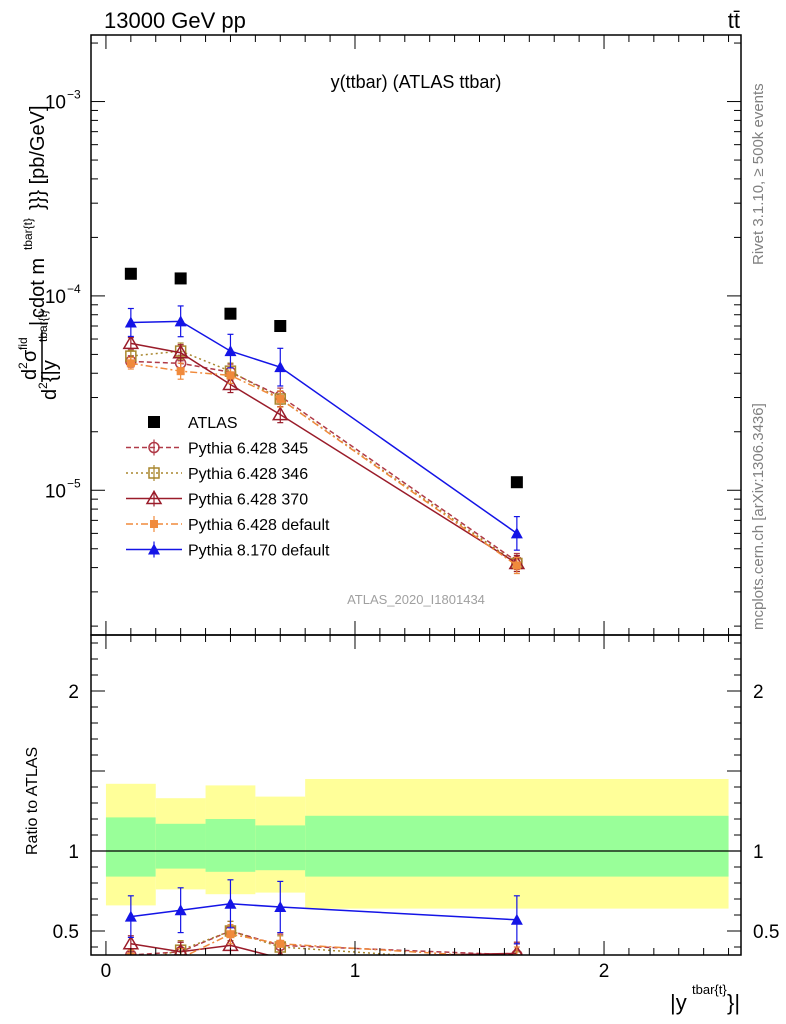  Describe the element at coordinates (734, 20) in the screenshot. I see `process-label: tt̄` at that location.